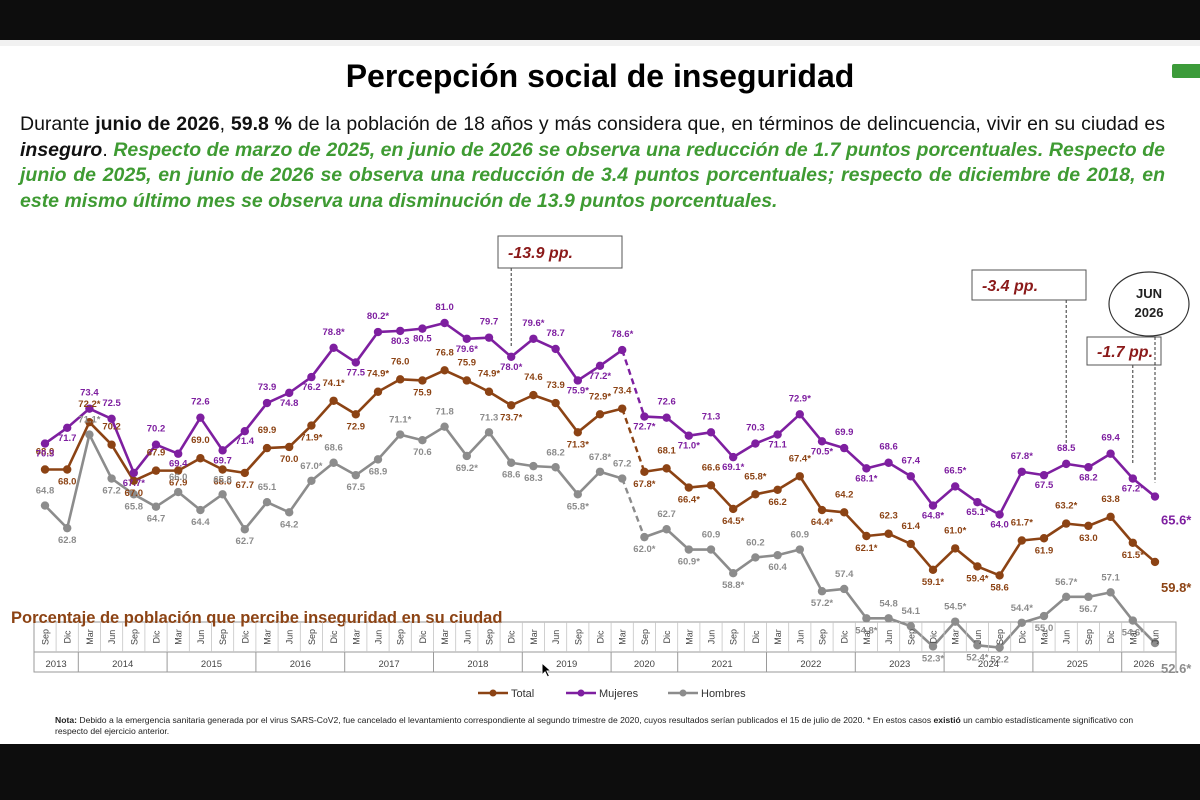 The height and width of the screenshot is (800, 1200). Describe the element at coordinates (1066, 582) in the screenshot. I see `data-label-hombres: 56.7*` at that location.